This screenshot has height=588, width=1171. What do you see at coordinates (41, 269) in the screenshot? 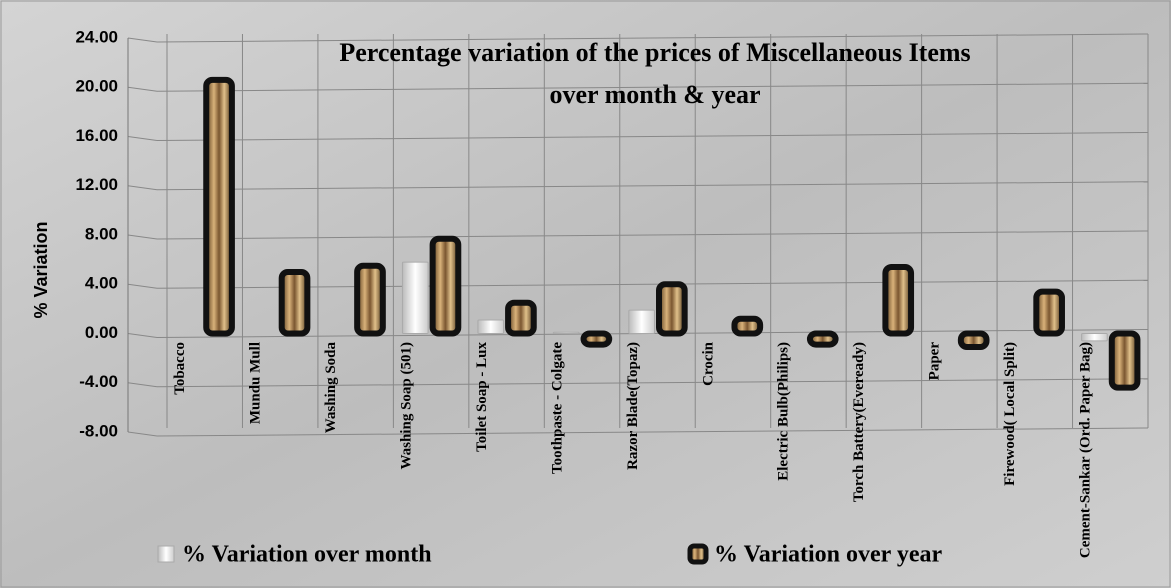
I see `y-axis-label: % Variation` at bounding box center [41, 269].